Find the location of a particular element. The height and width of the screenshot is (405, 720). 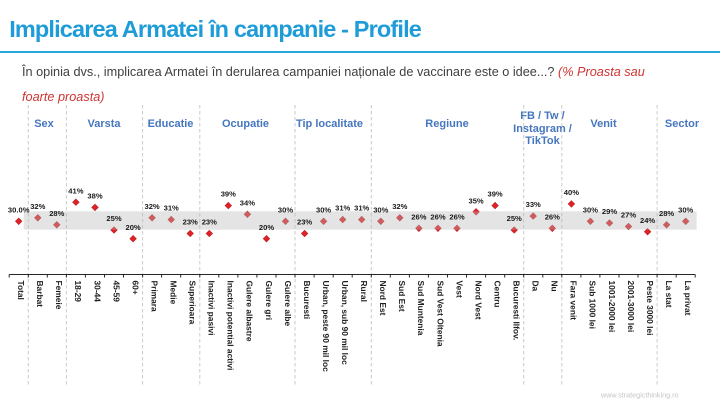

svg-text: Femeie is located at coordinates (59, 295).